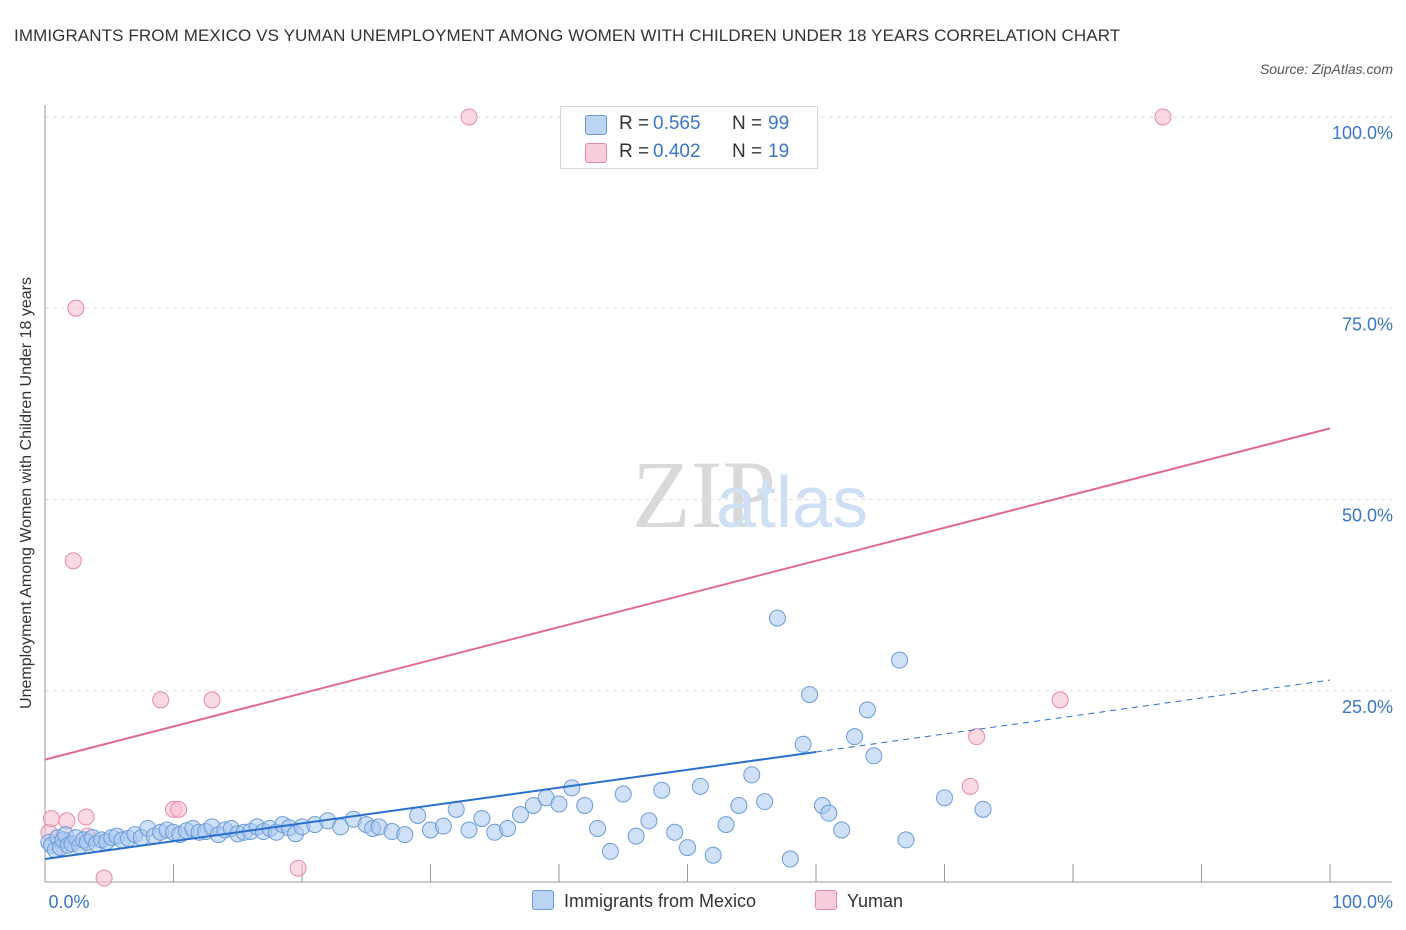  Describe the element at coordinates (68, 902) in the screenshot. I see `x-tick-label: 0.0%` at that location.